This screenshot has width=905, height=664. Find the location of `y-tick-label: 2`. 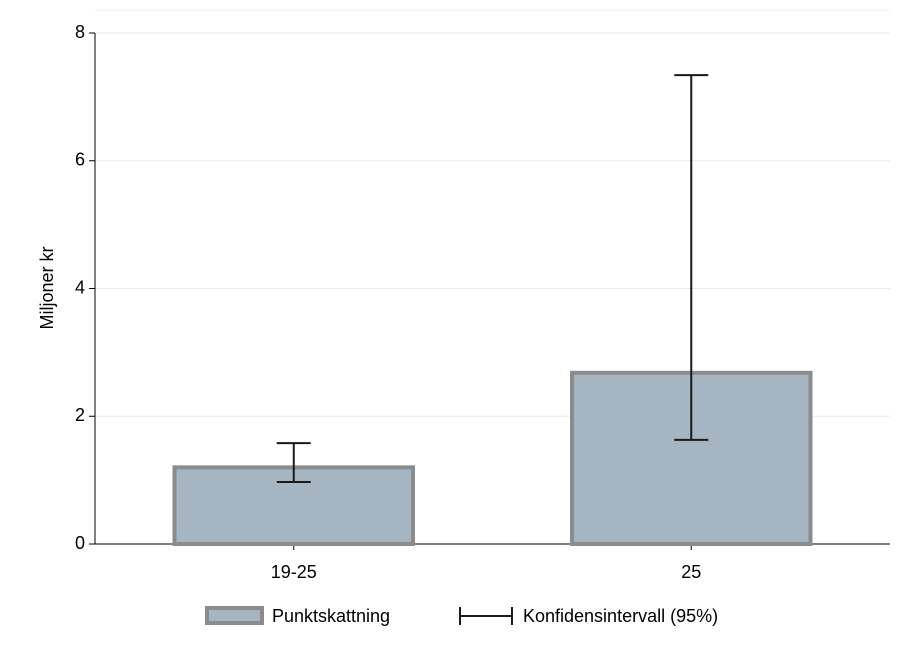

y-tick-label: 2 is located at coordinates (80, 415).